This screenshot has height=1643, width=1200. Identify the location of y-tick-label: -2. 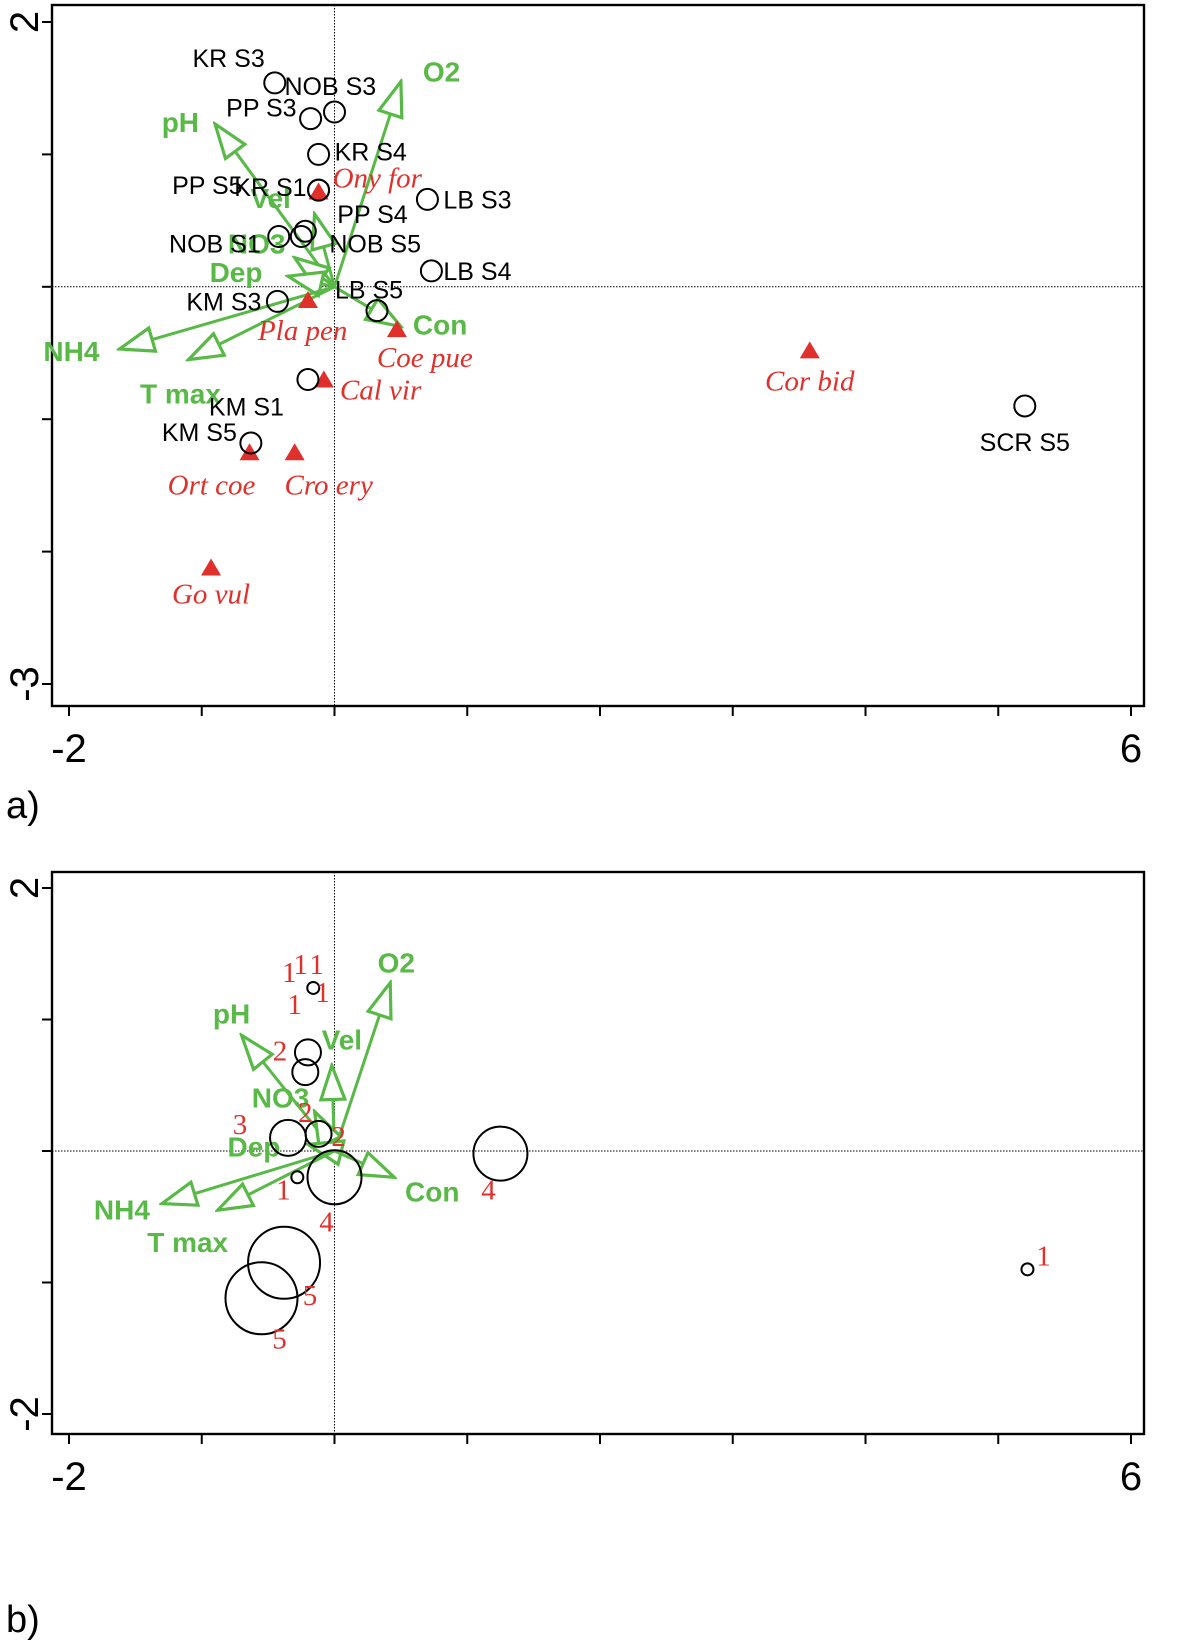
(25, 1414).